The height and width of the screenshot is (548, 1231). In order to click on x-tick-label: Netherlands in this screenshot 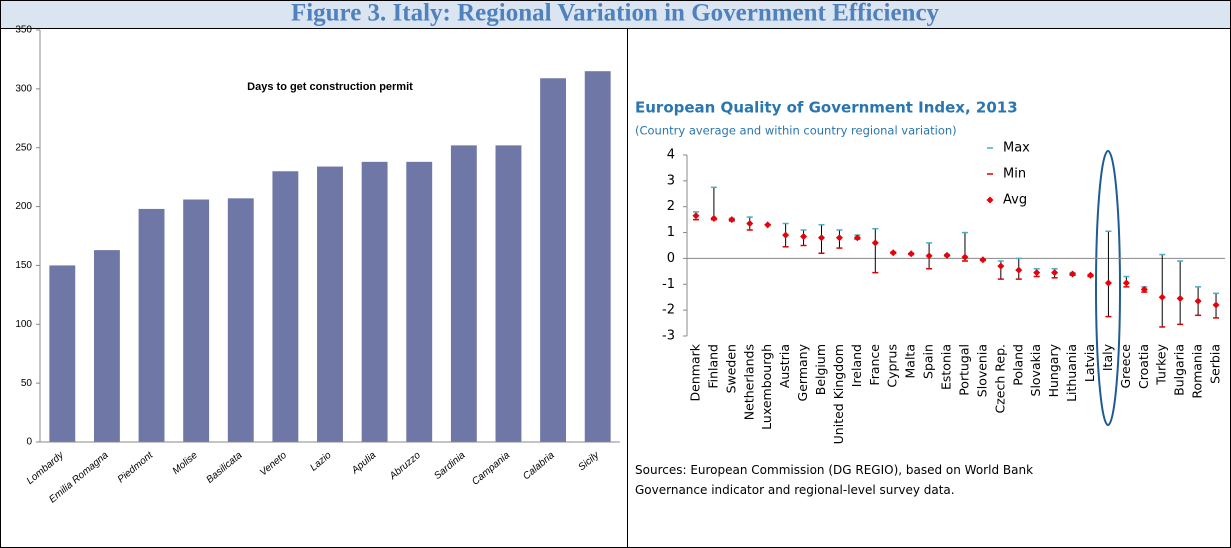, I will do `click(748, 382)`.